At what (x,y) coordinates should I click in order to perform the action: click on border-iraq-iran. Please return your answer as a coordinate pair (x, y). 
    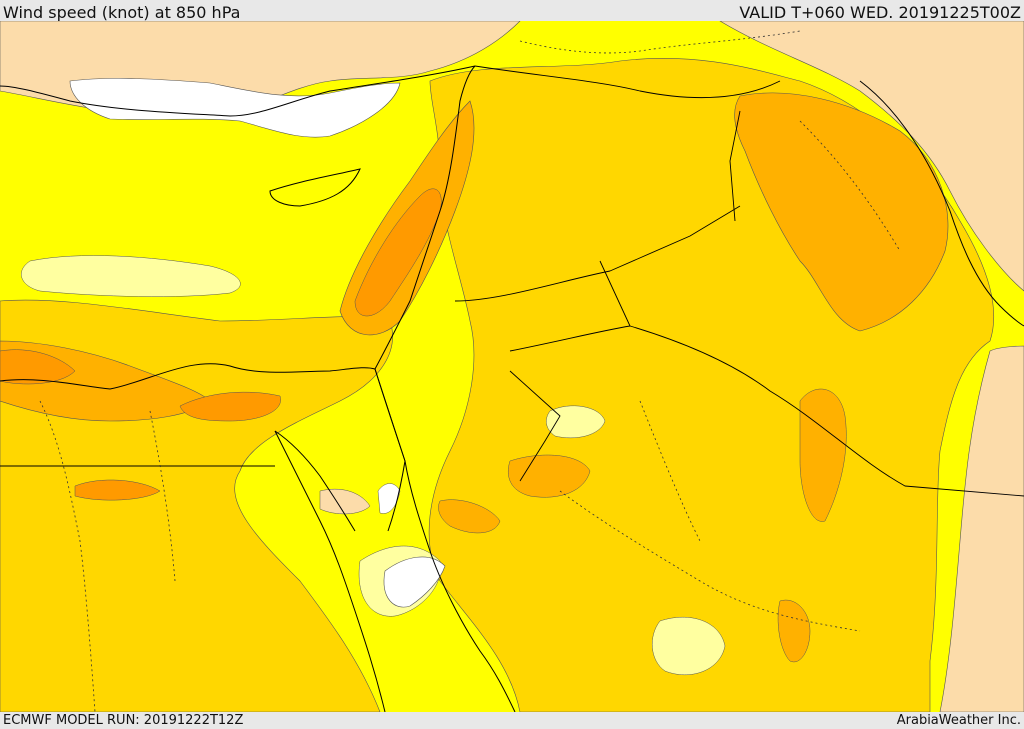
    Looking at the image, I should click on (735, 166).